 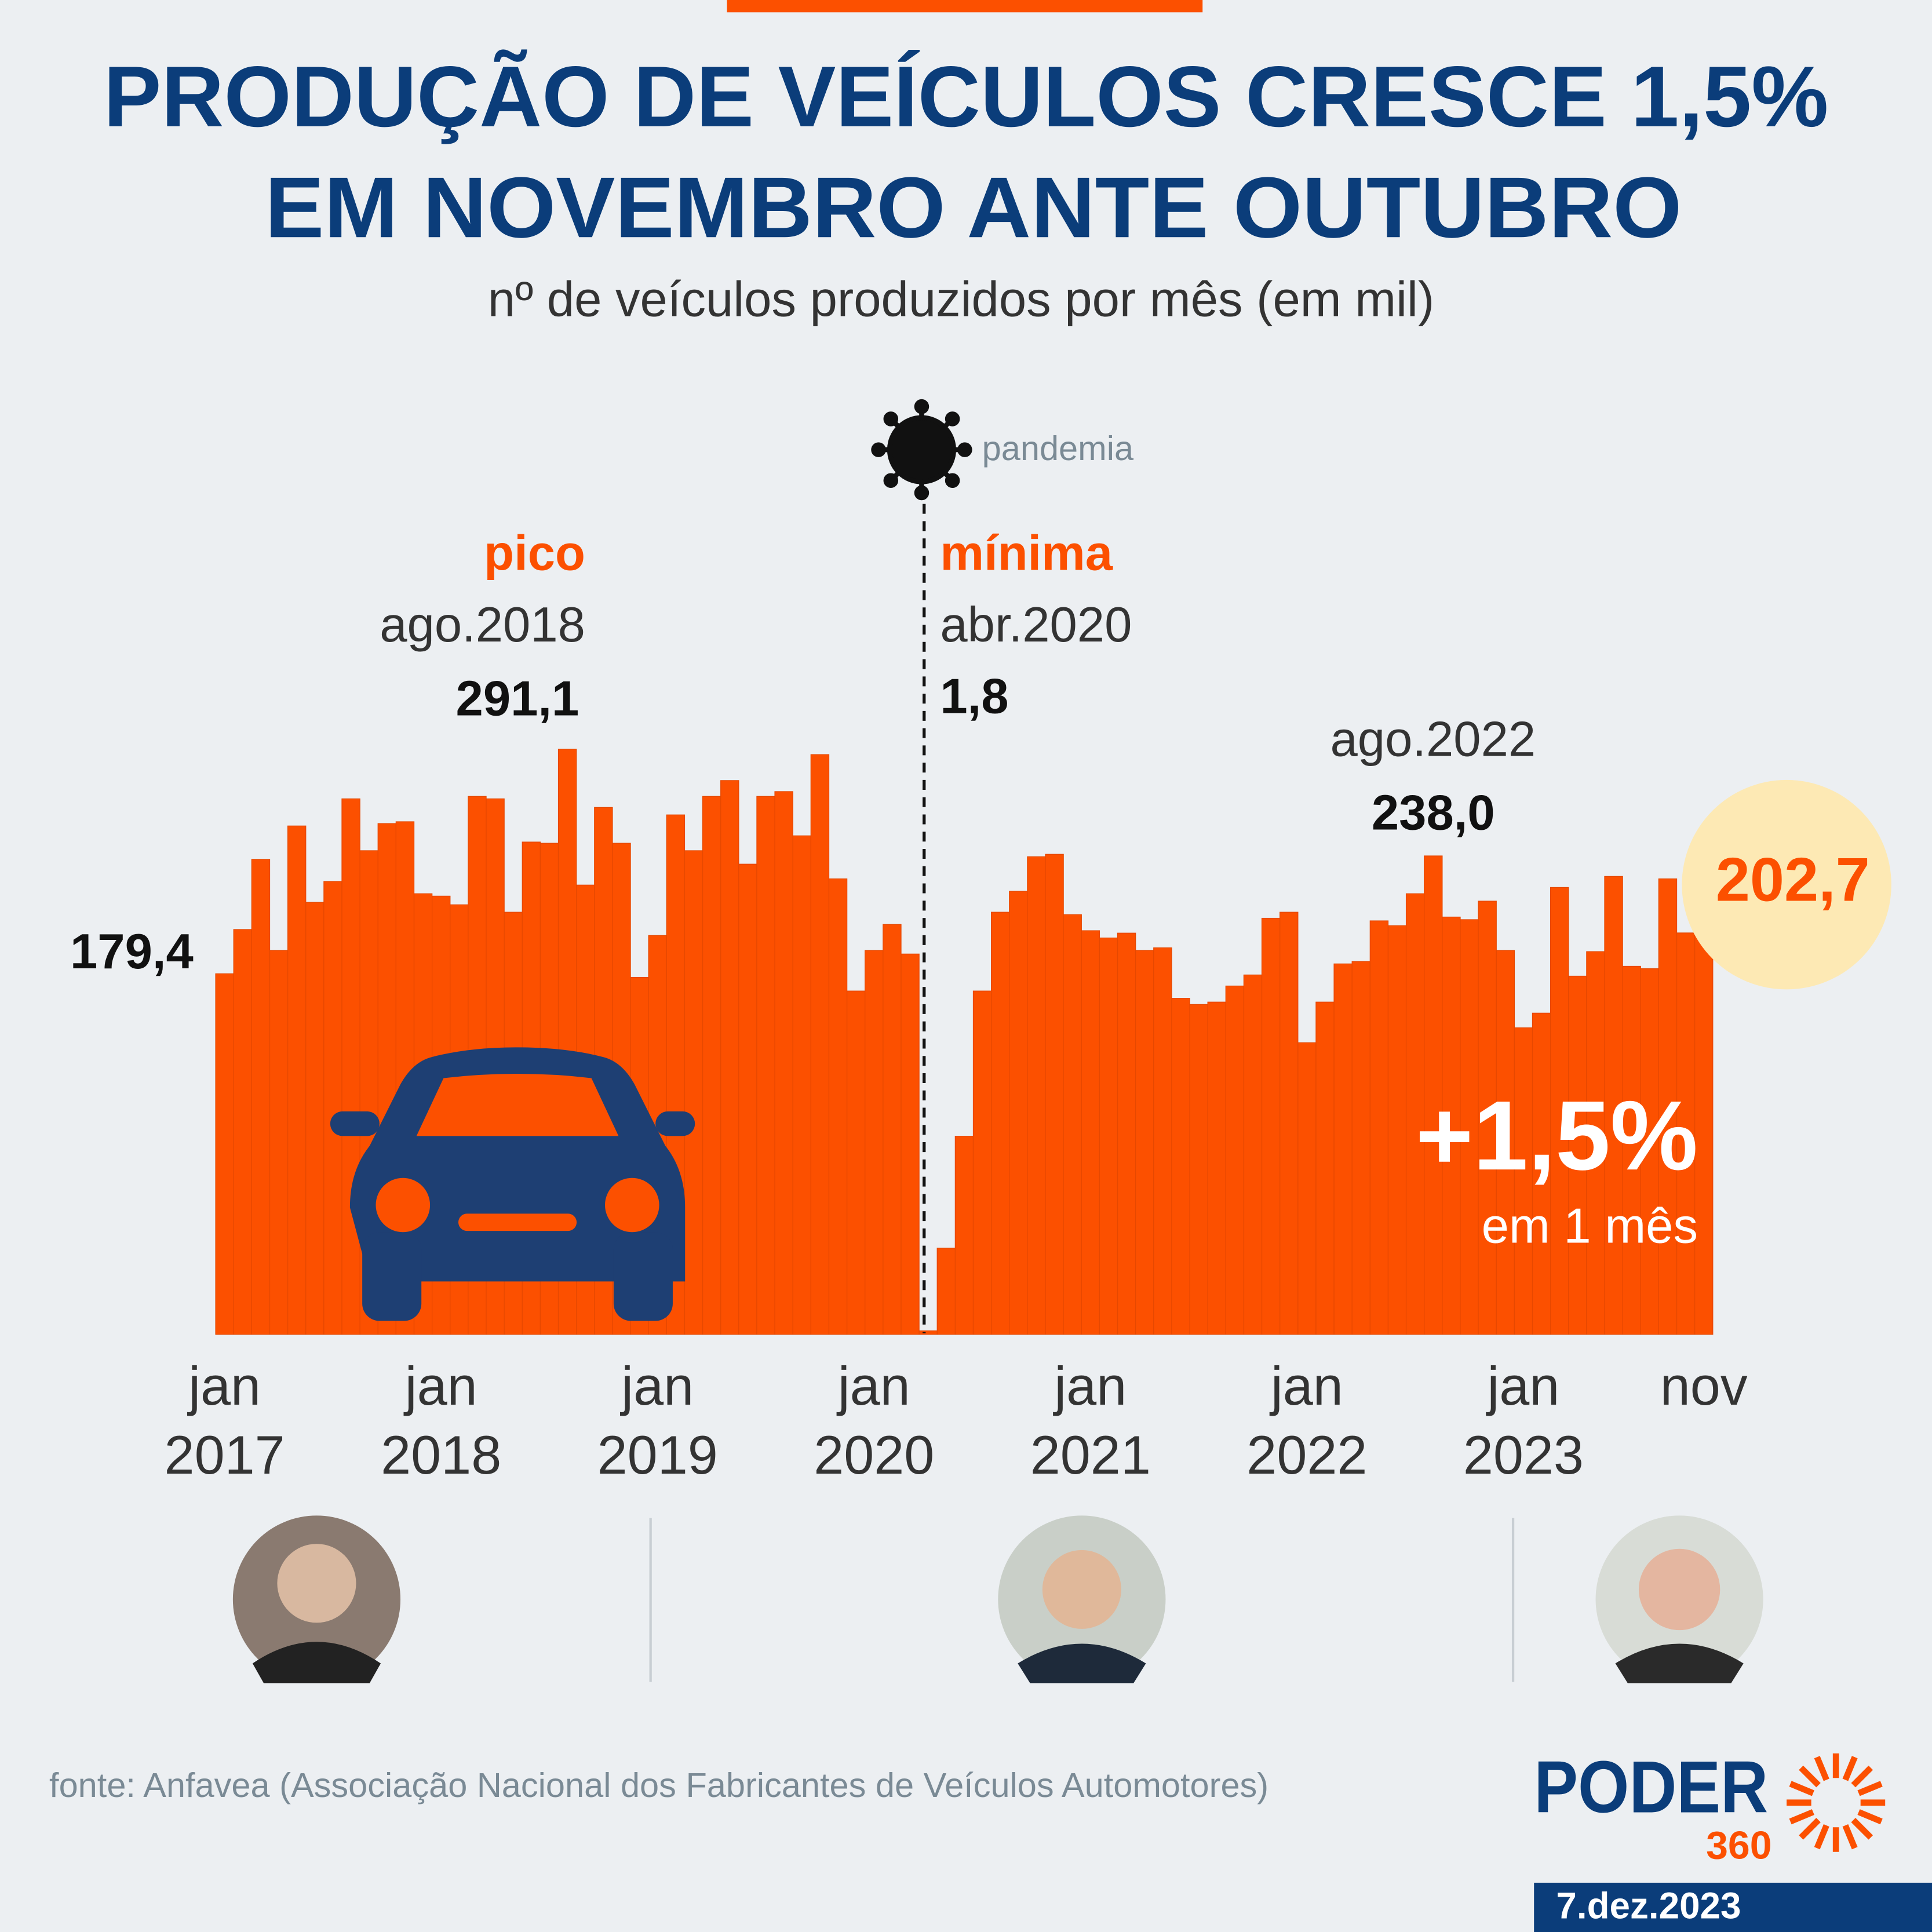 I want to click on value-label: 179,4, so click(x=132, y=951).